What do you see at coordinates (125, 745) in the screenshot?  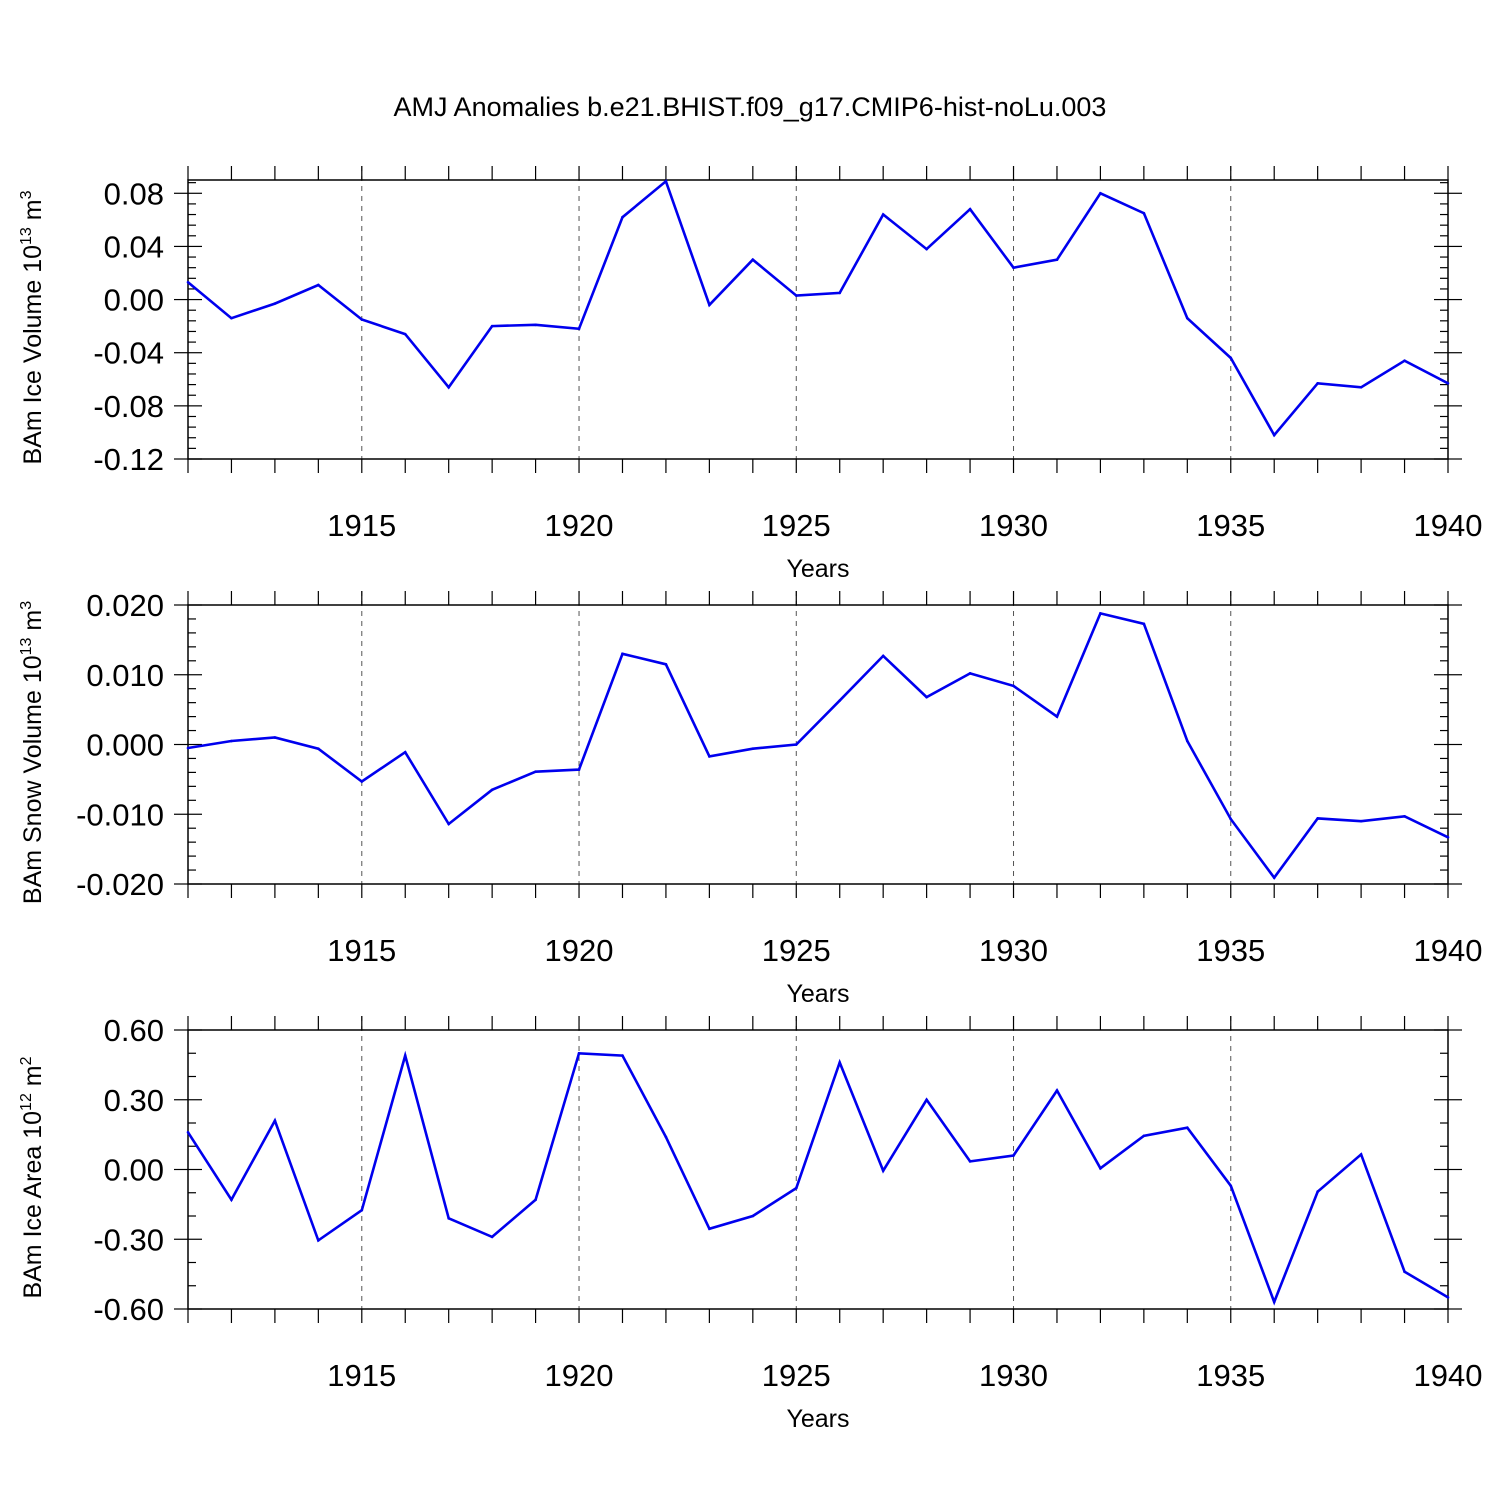 I see `y-tick-label: 0.000` at bounding box center [125, 745].